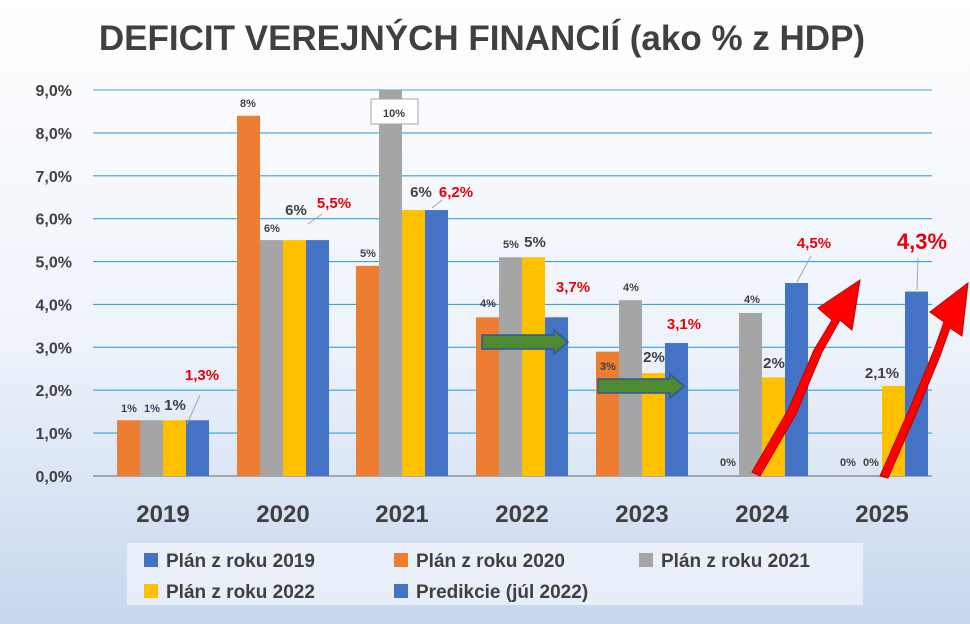 This screenshot has width=970, height=624. I want to click on data-label: 3,1%, so click(684, 324).